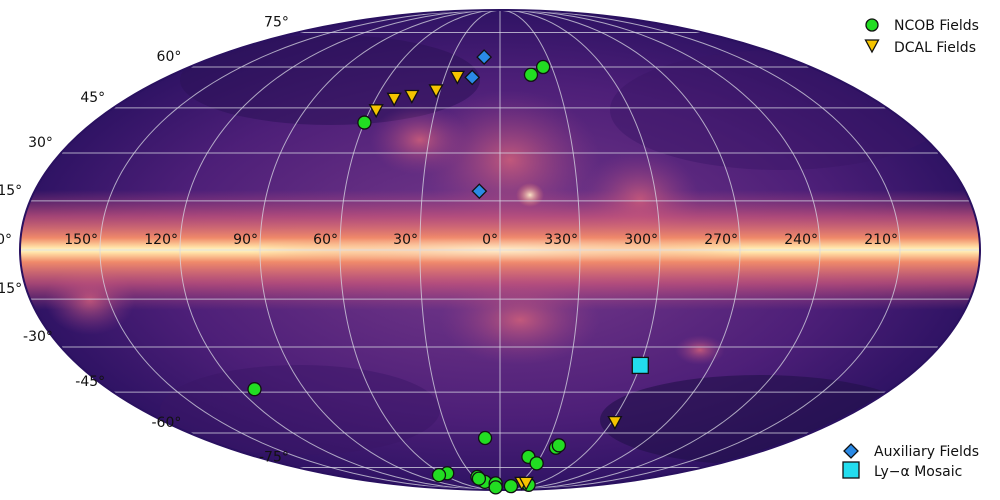 This screenshot has height=500, width=1000. Describe the element at coordinates (921, 37) in the screenshot. I see `legend-upper: NCOB Fields DCAL Fields` at that location.